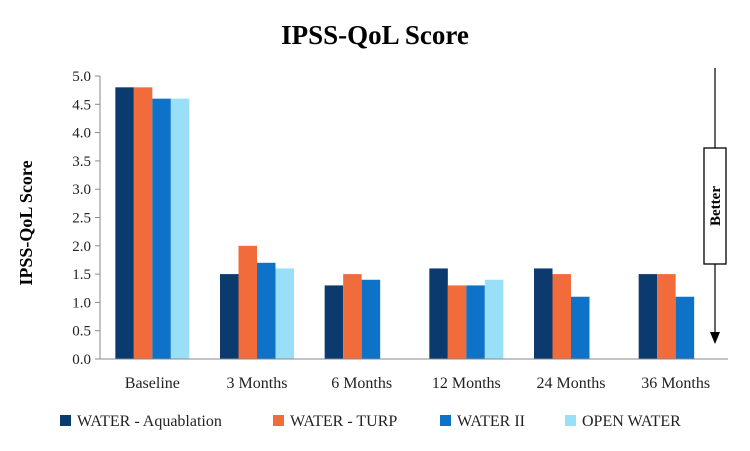 The height and width of the screenshot is (451, 750). I want to click on legend-label: WATER II, so click(491, 421).